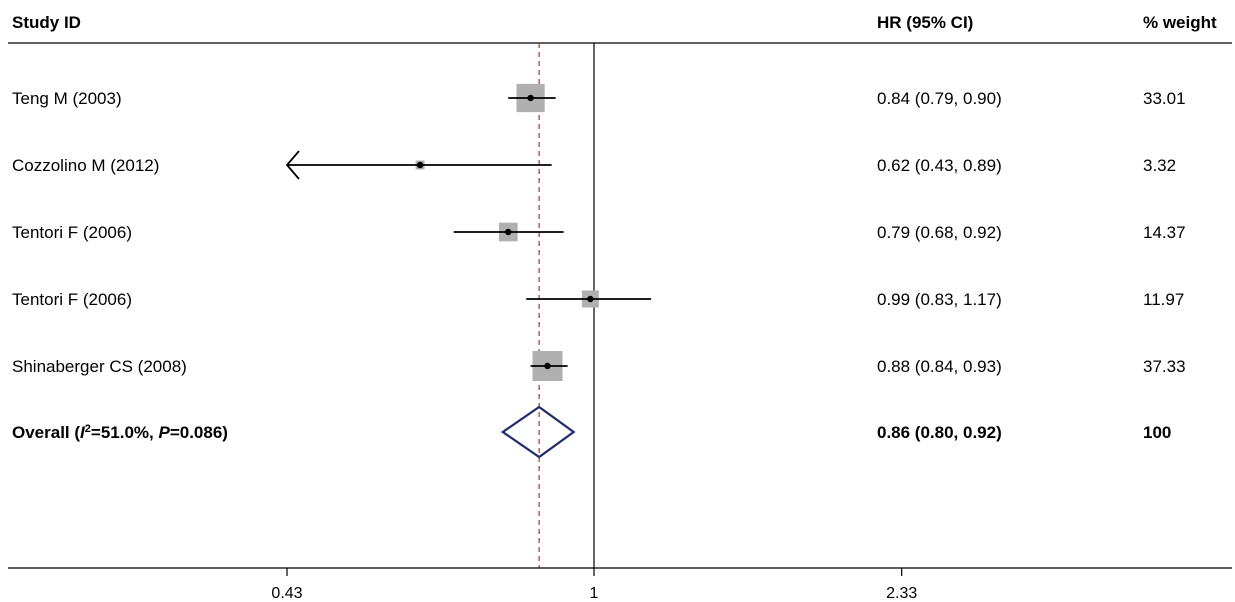  I want to click on x-tick-label: 1, so click(594, 593).